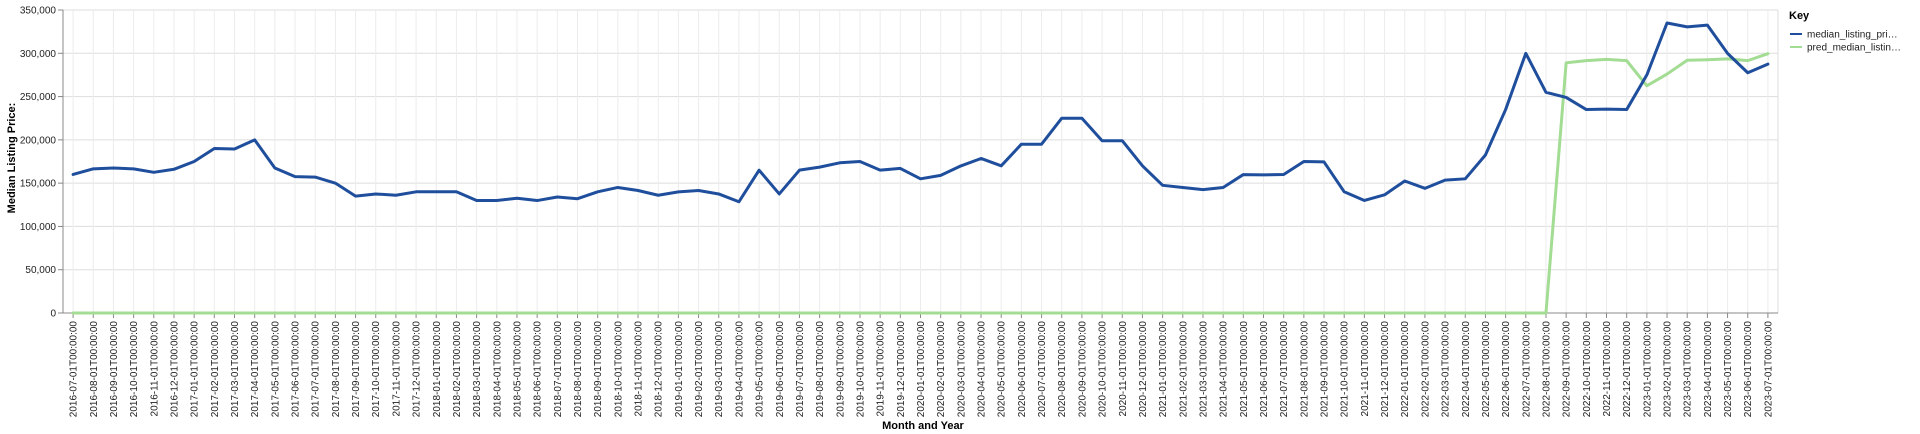  Describe the element at coordinates (1607, 369) in the screenshot. I see `x-tick-label: 2022-11-01T00:00:00` at that location.